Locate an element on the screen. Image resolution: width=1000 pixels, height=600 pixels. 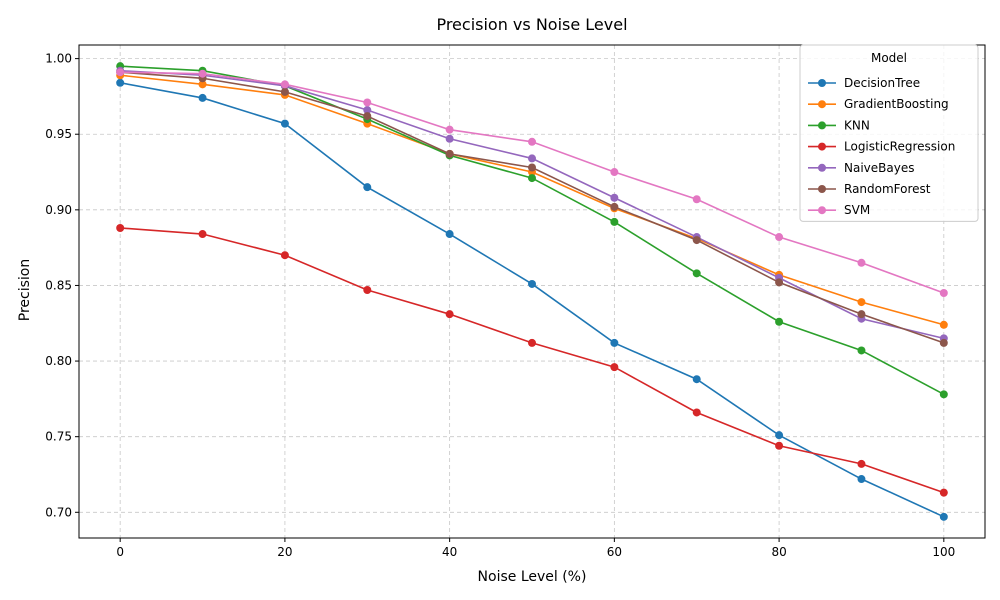
chart-title: Precision vs Noise Level is located at coordinates (531, 24).